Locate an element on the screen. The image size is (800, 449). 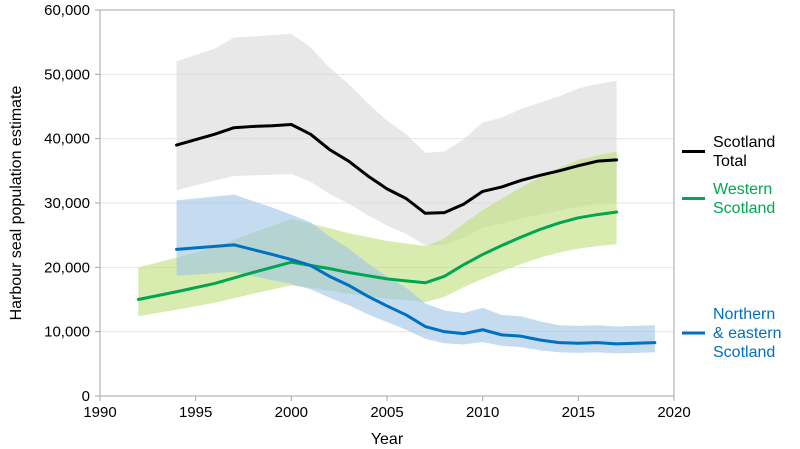
x-tick-label: 2015 is located at coordinates (578, 412).